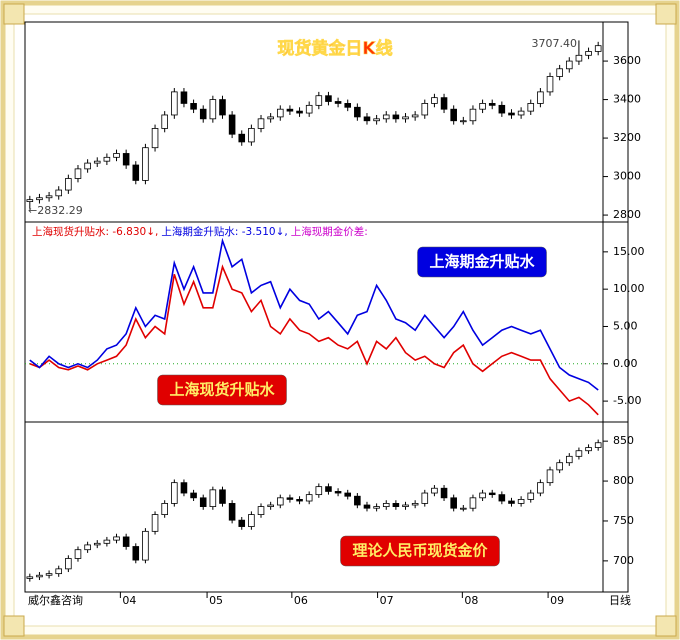 The image size is (680, 640). I want to click on y-tick-label: 0.00, so click(625, 363).